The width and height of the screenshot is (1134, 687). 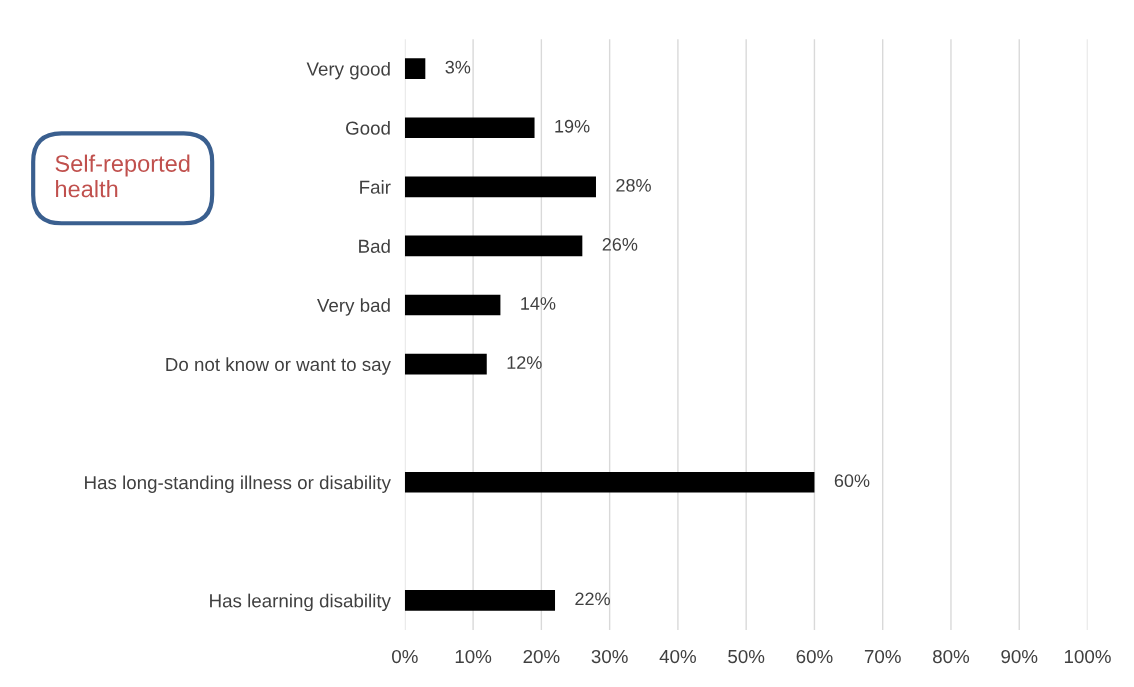 I want to click on x-tick-label: 30%, so click(x=609, y=656).